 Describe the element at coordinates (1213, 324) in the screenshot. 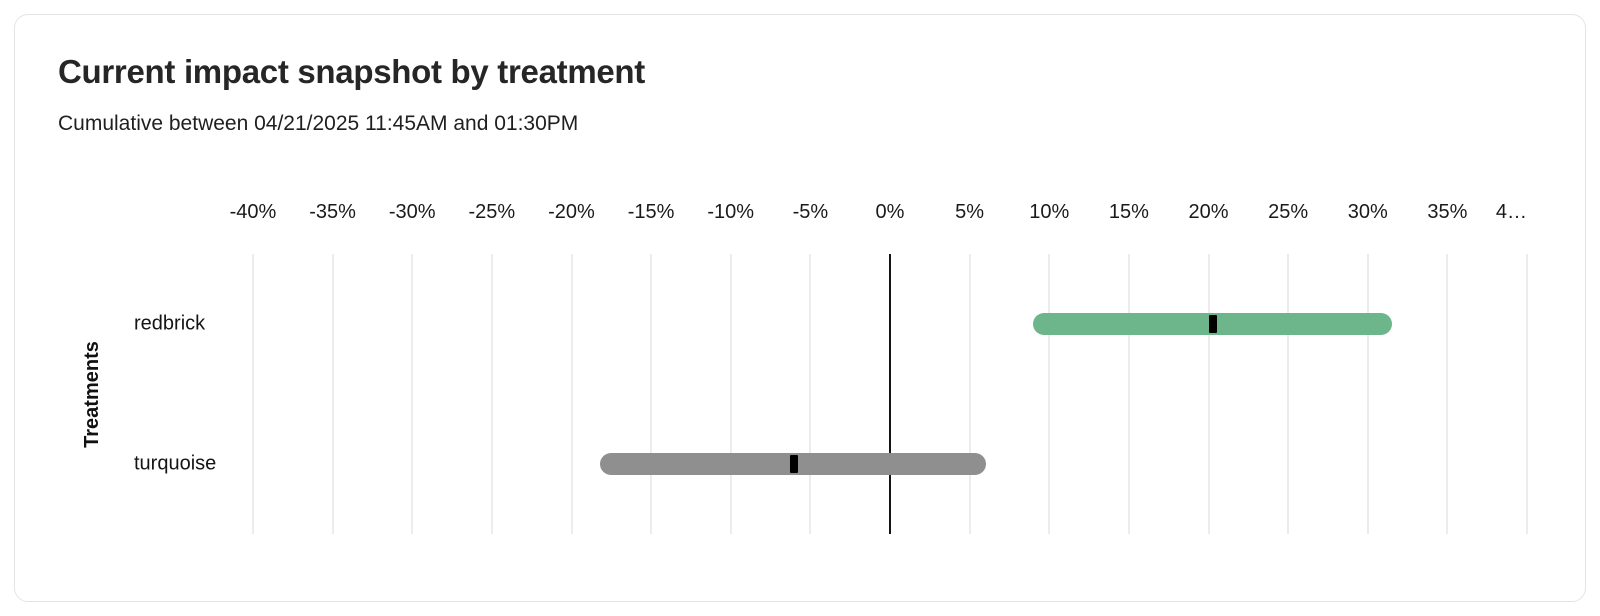

I see `point-estimate-marker-redbrick` at that location.